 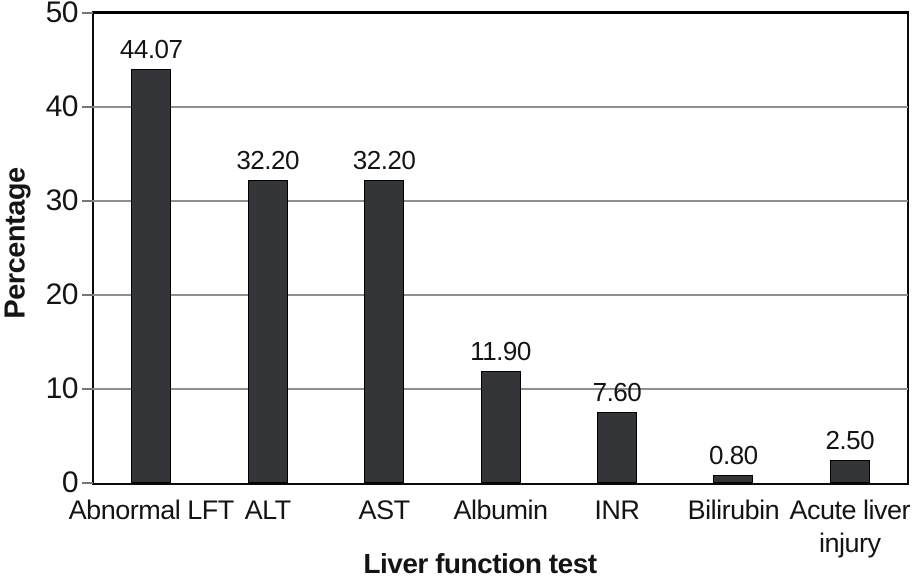 I want to click on bar-value-label: 0.80, so click(x=733, y=455).